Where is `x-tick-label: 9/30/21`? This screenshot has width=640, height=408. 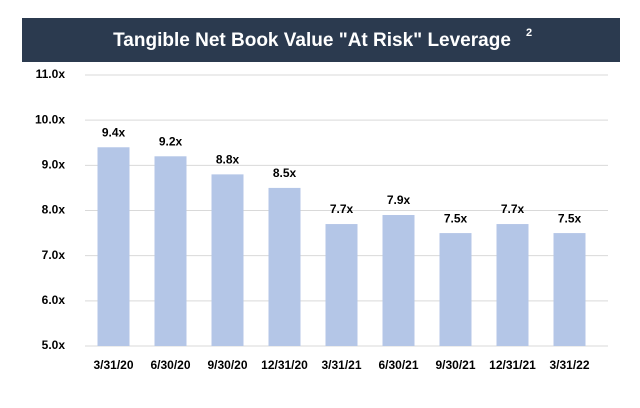 x-tick-label: 9/30/21 is located at coordinates (455, 365).